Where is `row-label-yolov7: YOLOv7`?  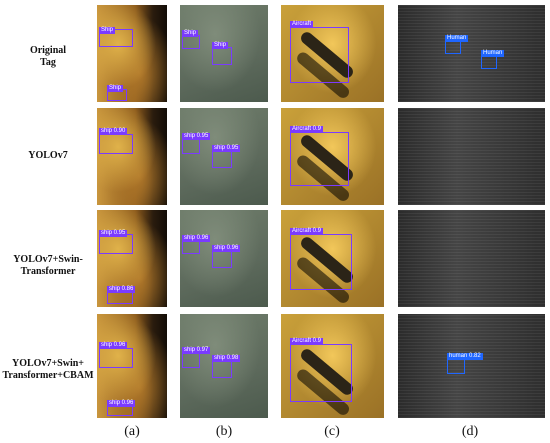
row-label-yolov7: YOLOv7 is located at coordinates (48, 155).